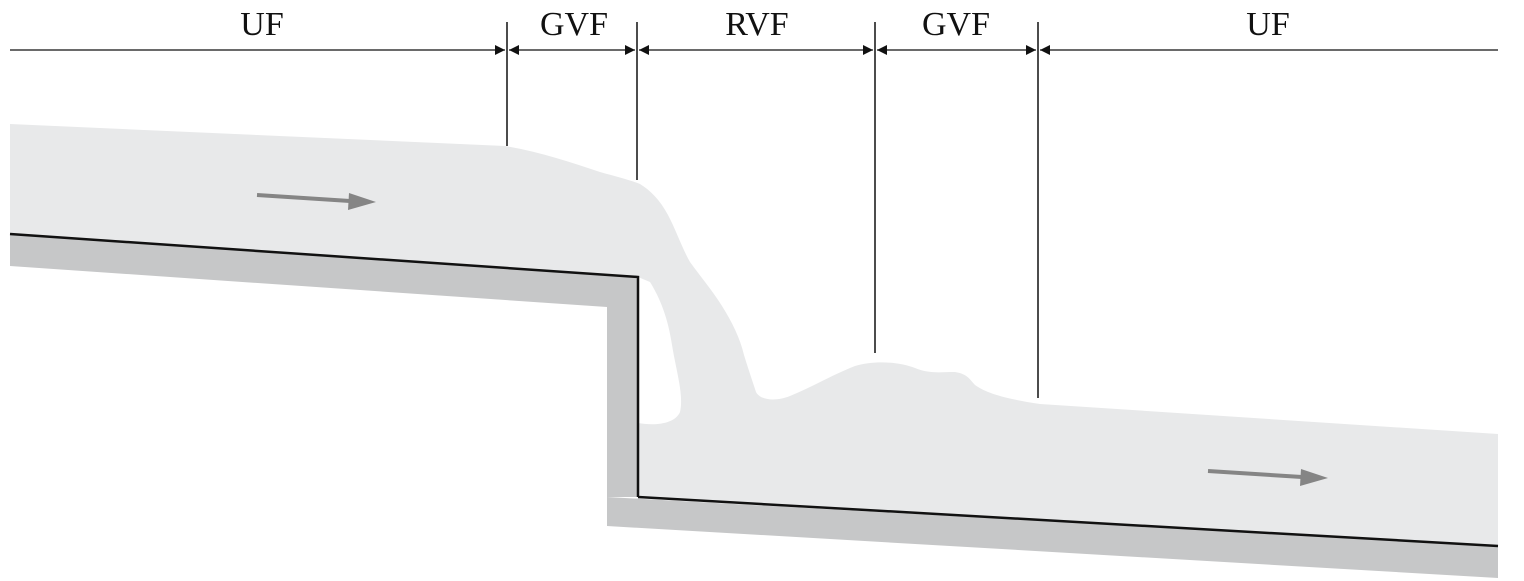 This screenshot has height=581, width=1524. I want to click on region-label-upstream-gvf: GVF, so click(574, 24).